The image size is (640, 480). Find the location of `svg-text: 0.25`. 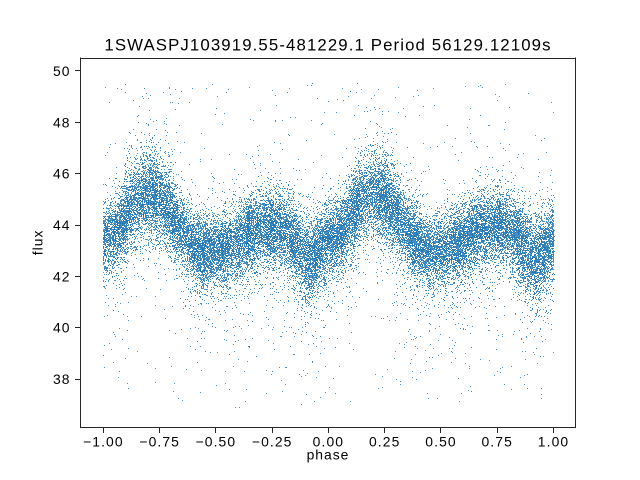

svg-text: 0.25 is located at coordinates (384, 441).